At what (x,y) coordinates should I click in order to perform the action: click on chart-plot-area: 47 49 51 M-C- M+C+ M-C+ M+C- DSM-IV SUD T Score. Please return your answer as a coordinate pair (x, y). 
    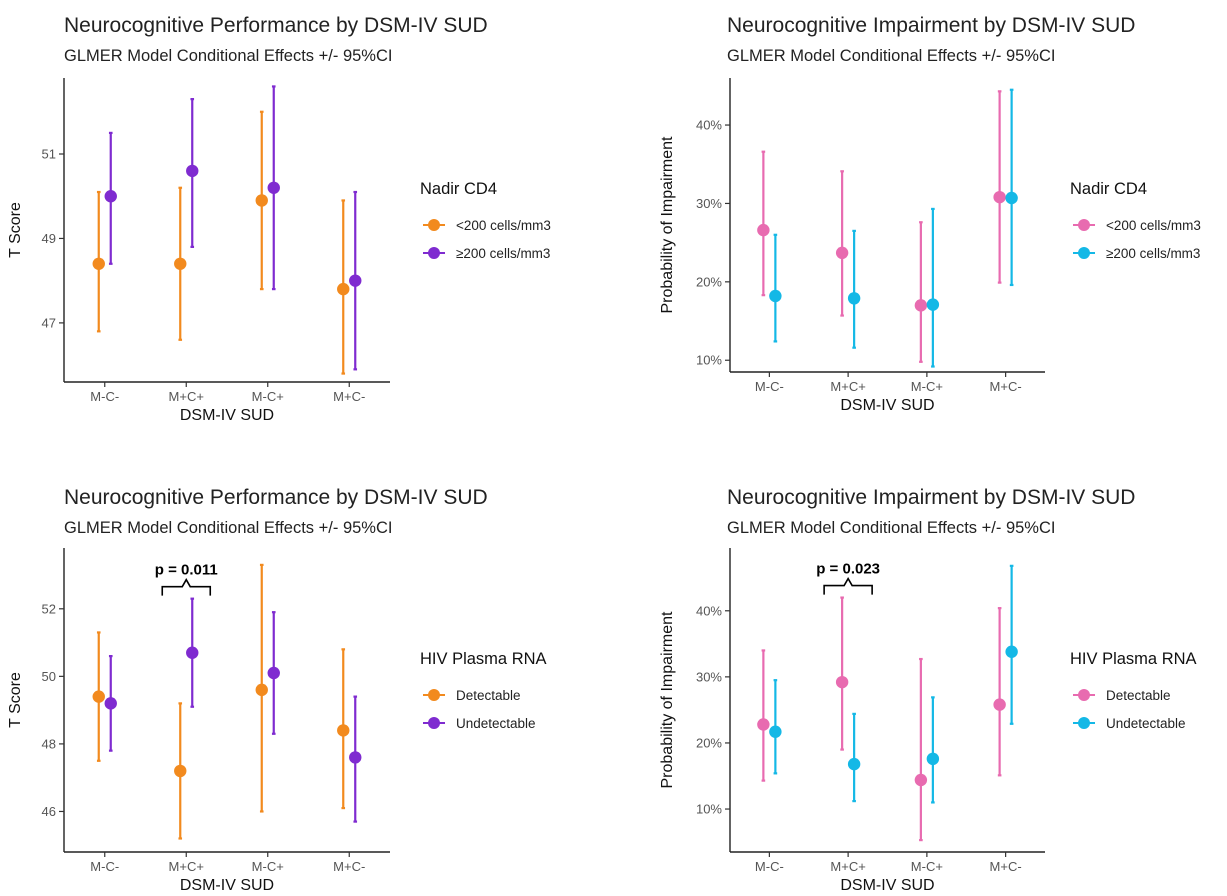
    Looking at the image, I should click on (198, 251).